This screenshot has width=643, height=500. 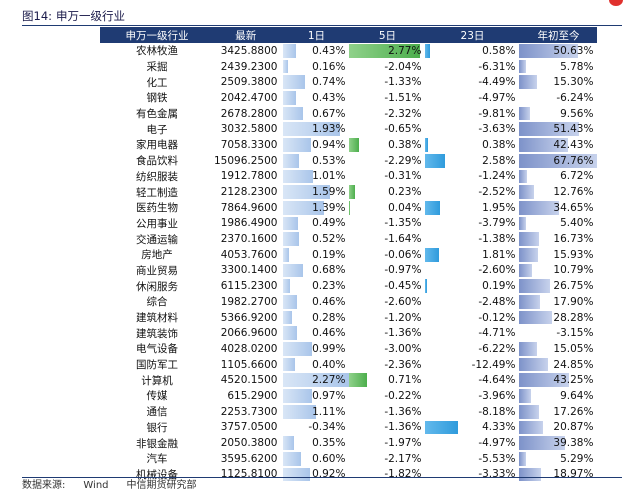 I want to click on d23-change: 4.33%, so click(x=472, y=428).